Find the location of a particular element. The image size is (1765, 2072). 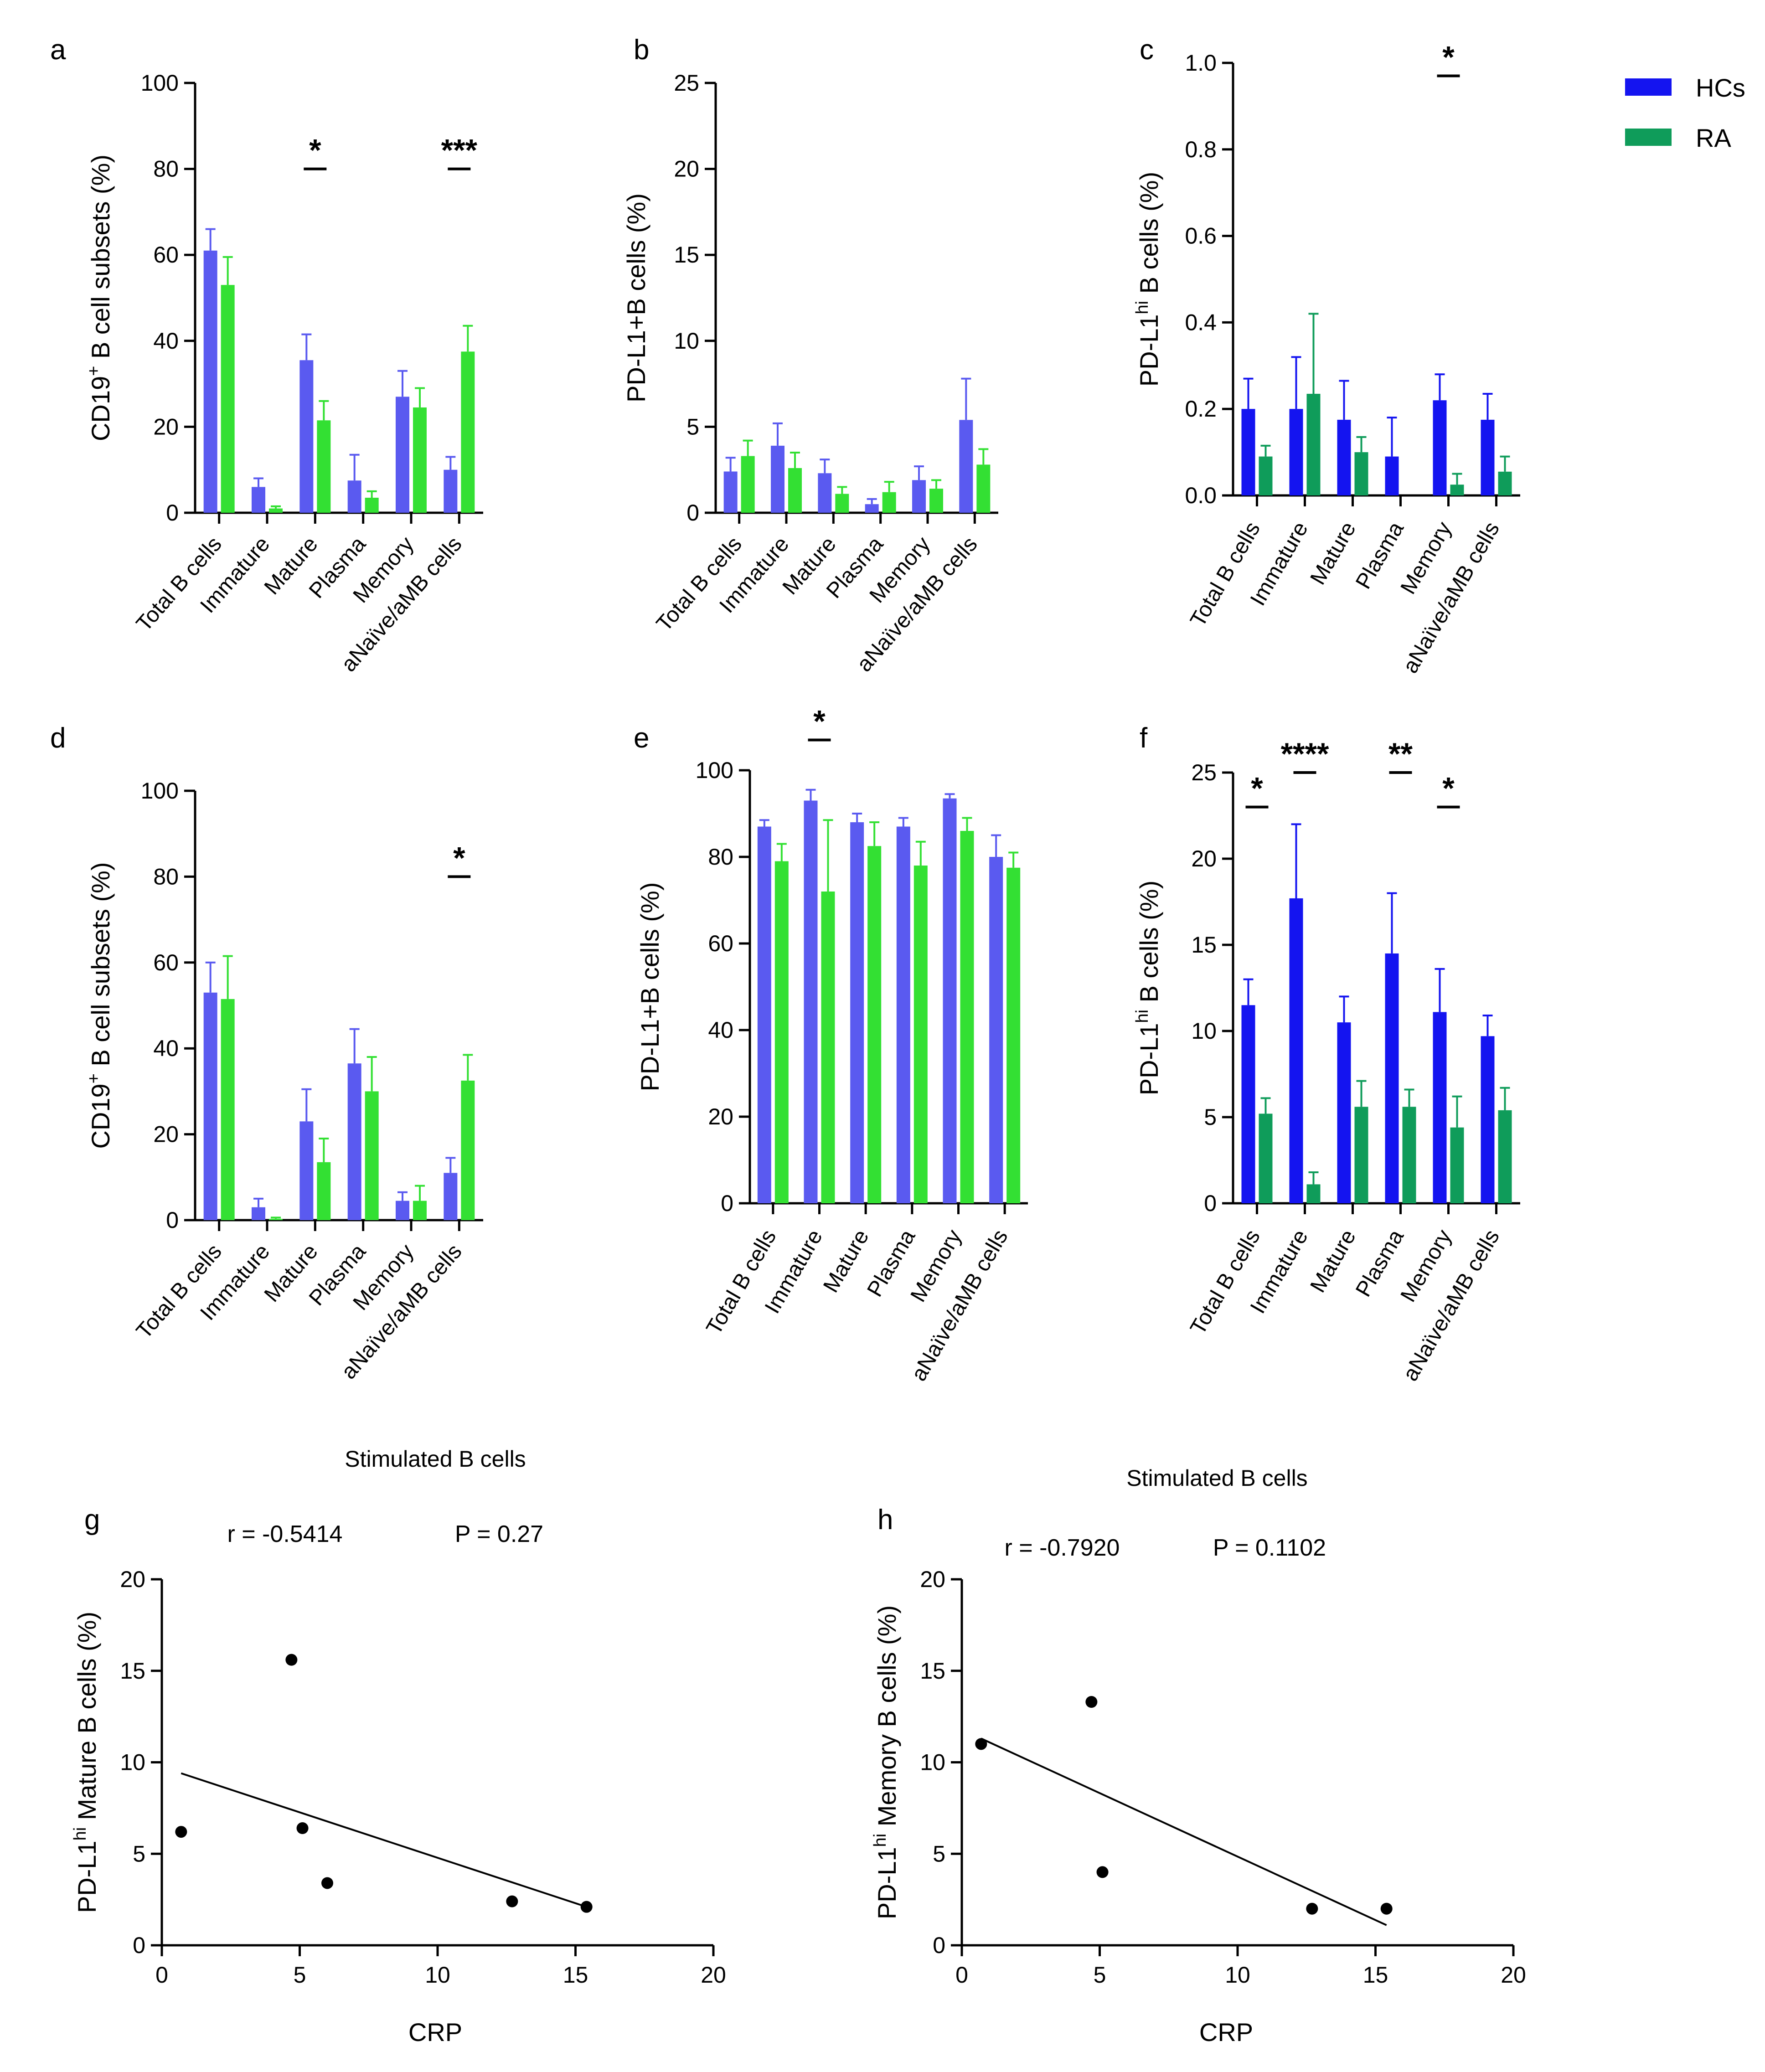

y-axis-title: PD-L1hi Mature B cells (%) is located at coordinates (86, 1762).